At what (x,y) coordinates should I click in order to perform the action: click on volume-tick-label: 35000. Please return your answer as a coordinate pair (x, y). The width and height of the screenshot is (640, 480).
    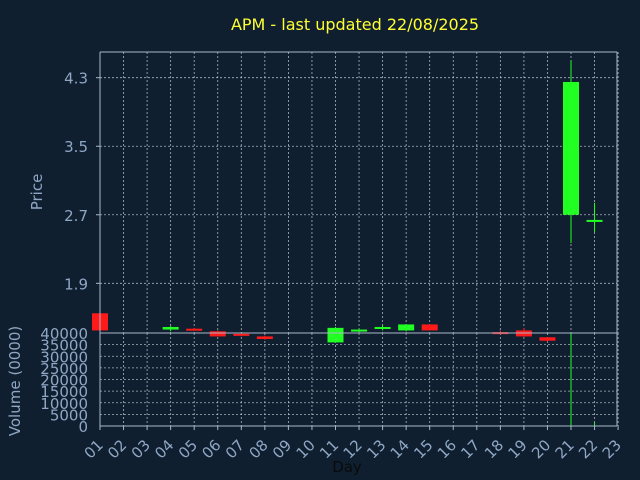
    Looking at the image, I should click on (64, 346).